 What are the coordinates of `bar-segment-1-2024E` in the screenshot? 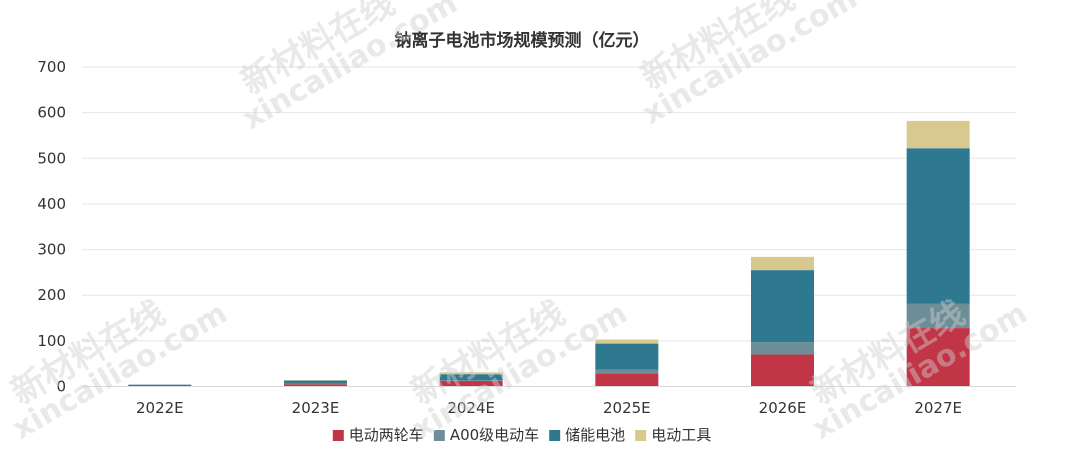 It's located at (471, 384).